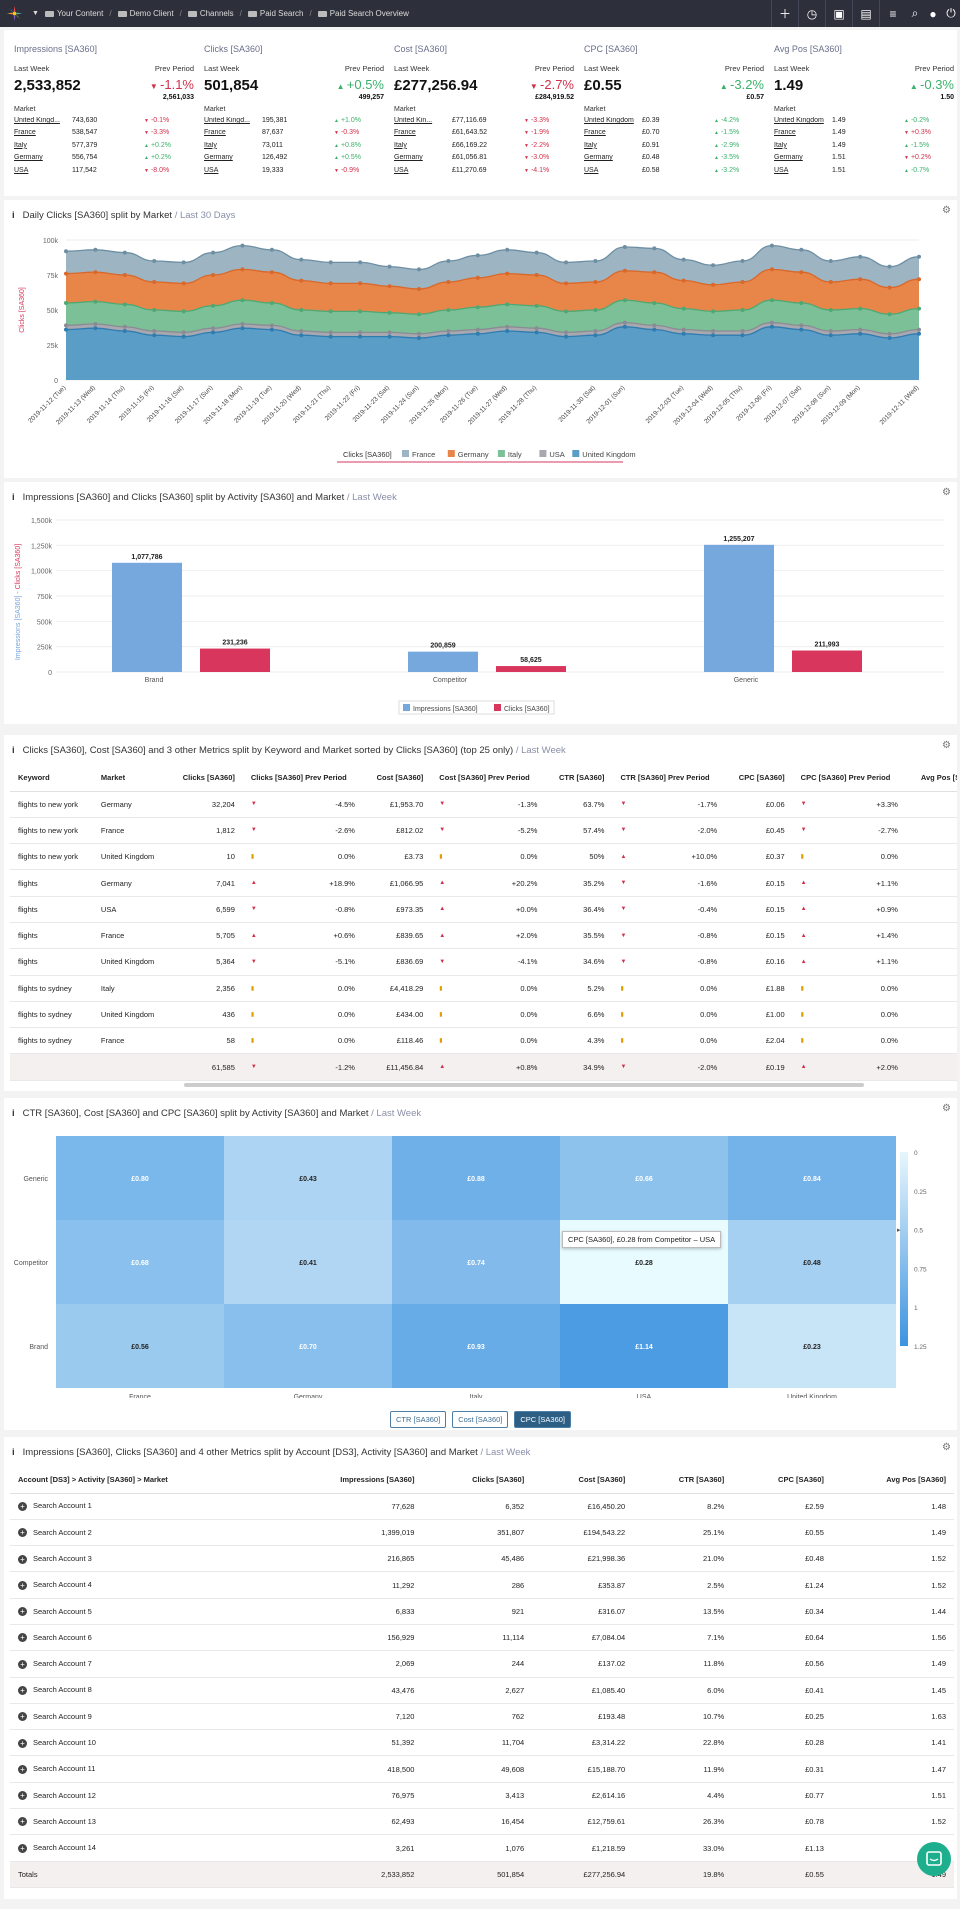 The height and width of the screenshot is (1909, 960). Describe the element at coordinates (542, 1419) in the screenshot. I see `metric-toggle-button: CPC [SA360]` at that location.